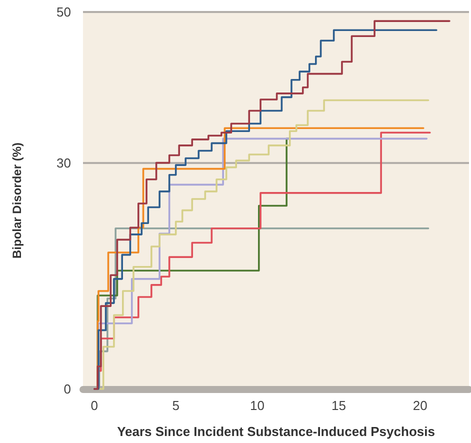 Image resolution: width=471 pixels, height=443 pixels. What do you see at coordinates (94, 405) in the screenshot?
I see `x-tick-label: 0` at bounding box center [94, 405].